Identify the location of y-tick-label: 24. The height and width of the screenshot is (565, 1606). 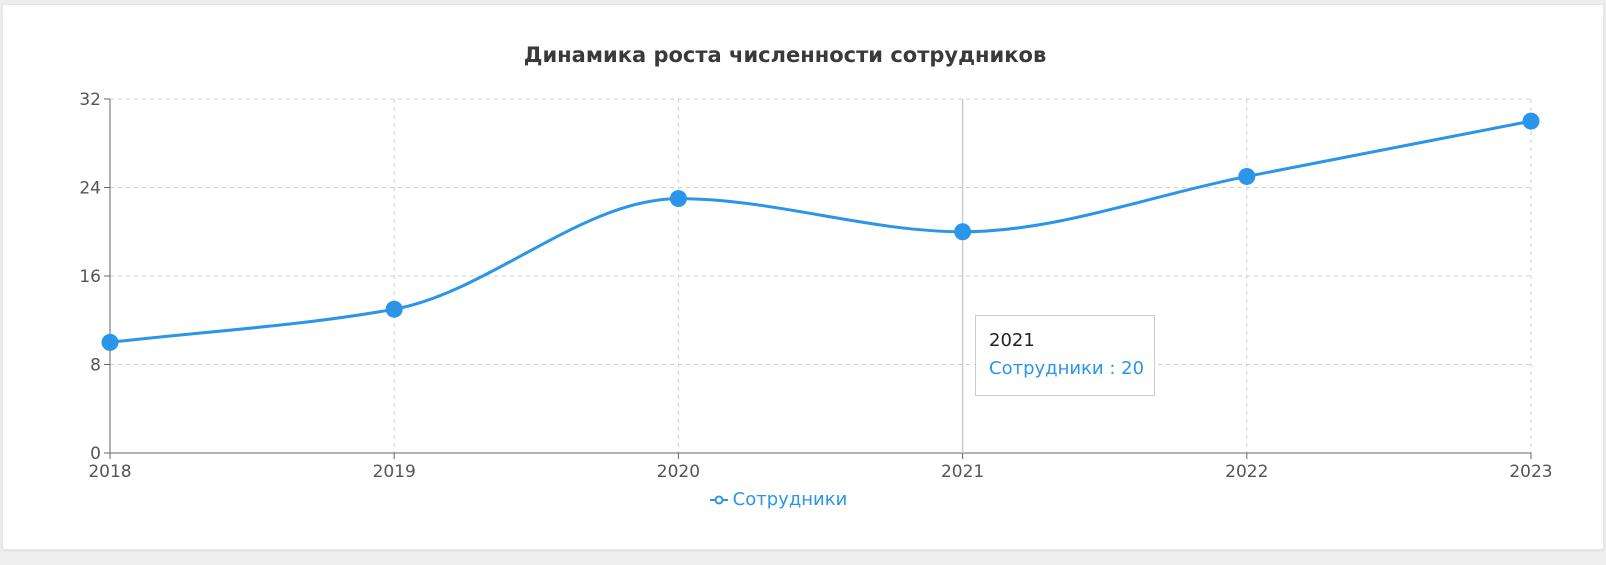
(90, 189).